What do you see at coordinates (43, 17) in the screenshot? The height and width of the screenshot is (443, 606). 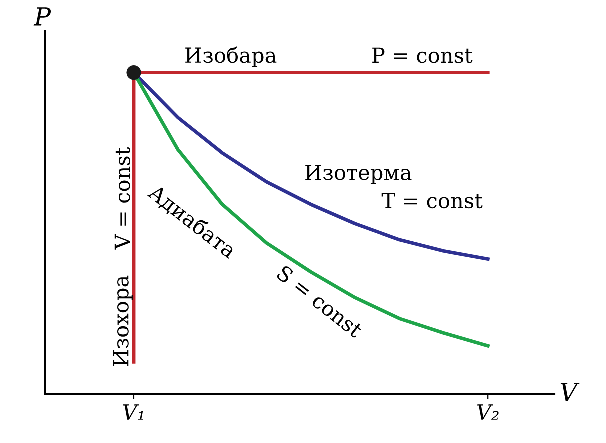 I see `y-axis-title: P` at bounding box center [43, 17].